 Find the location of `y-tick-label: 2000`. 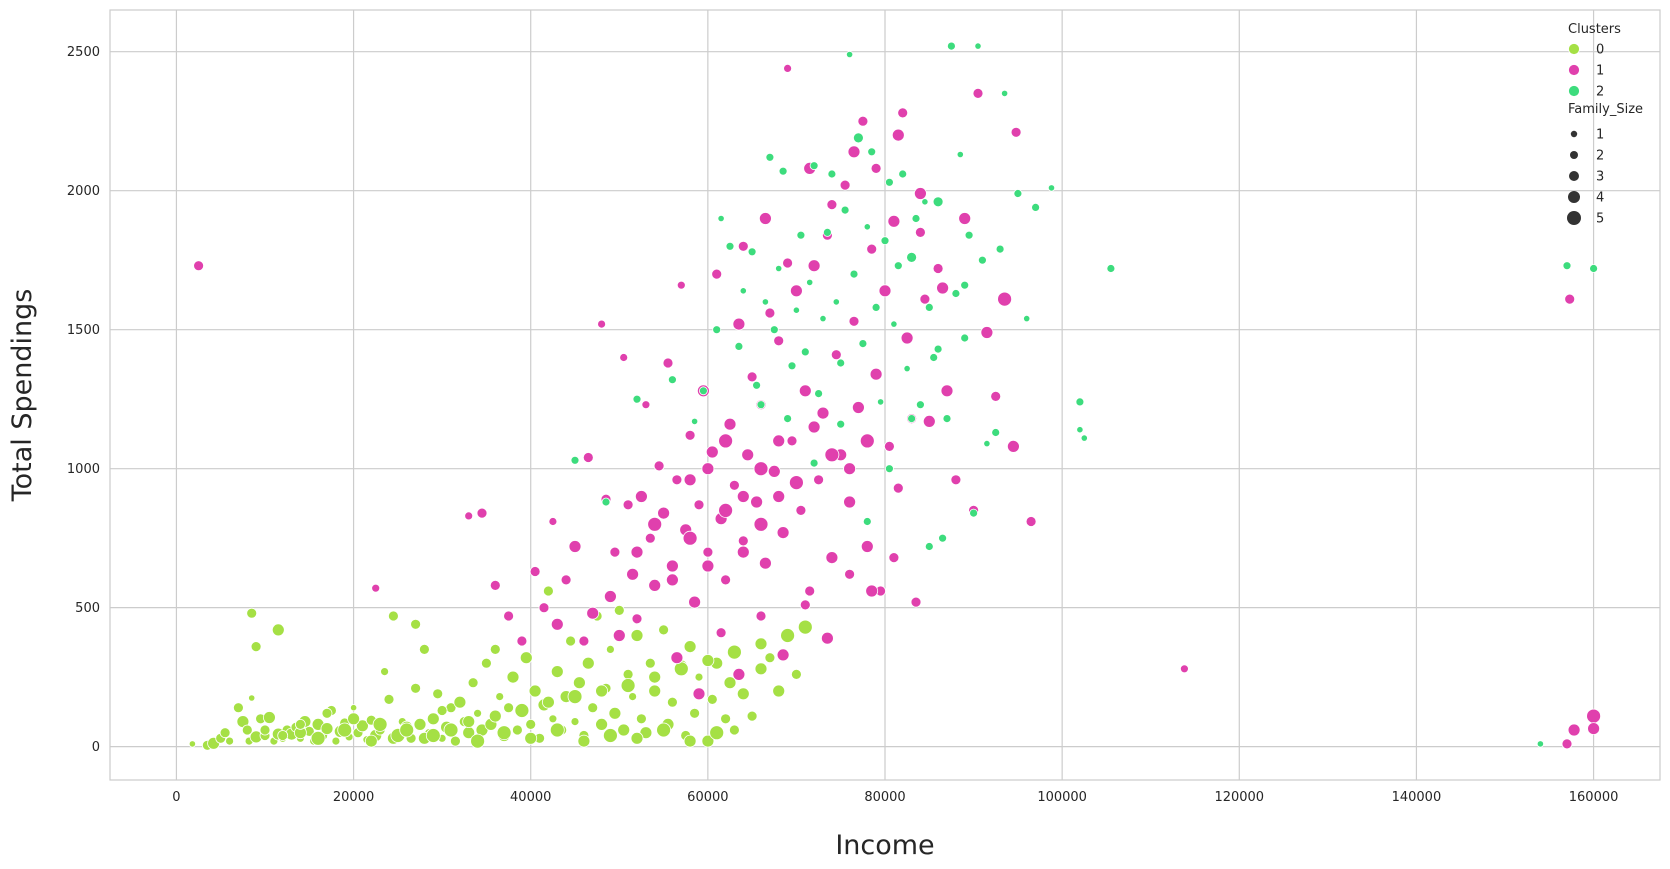

y-tick-label: 2000 is located at coordinates (83, 191).